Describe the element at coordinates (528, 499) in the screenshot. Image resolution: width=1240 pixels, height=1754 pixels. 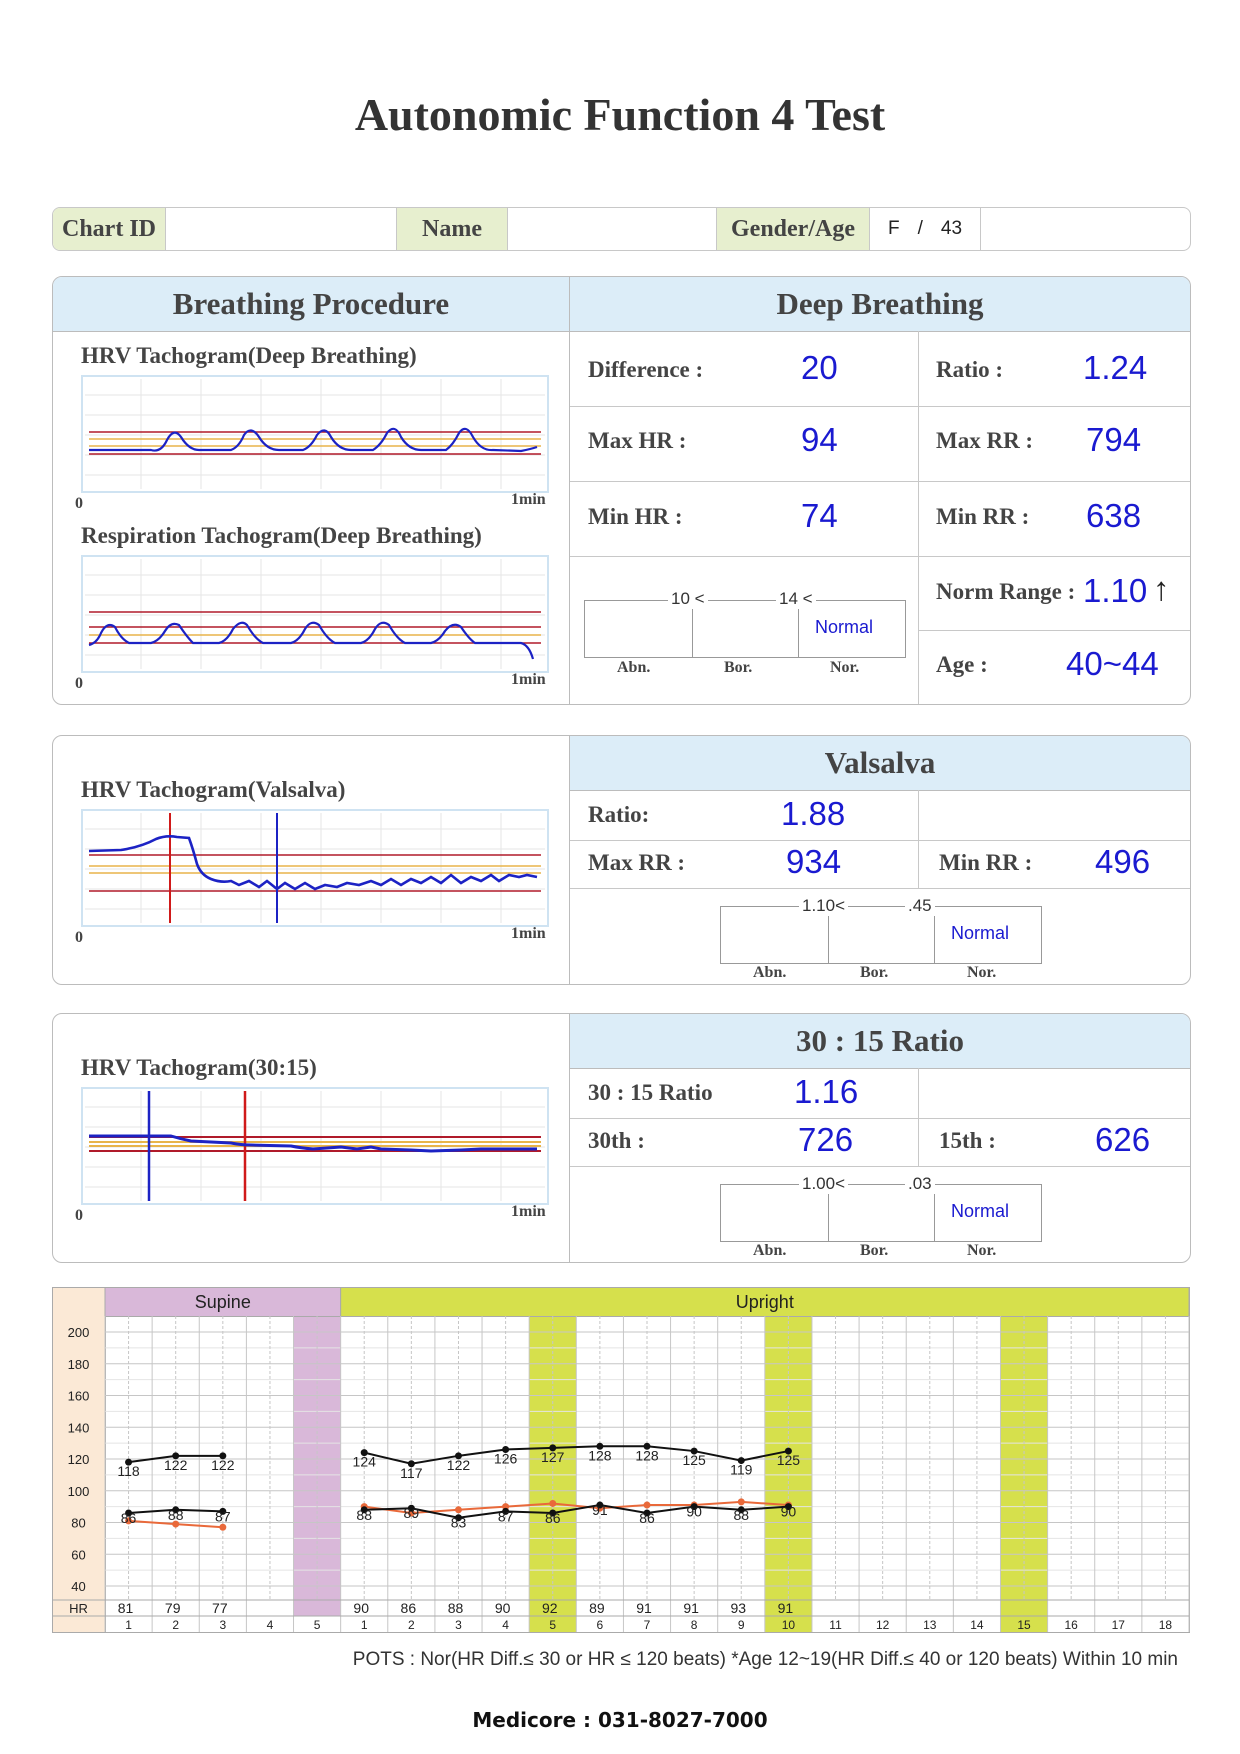
I see `hrv-deep-axis-end: 1min` at that location.